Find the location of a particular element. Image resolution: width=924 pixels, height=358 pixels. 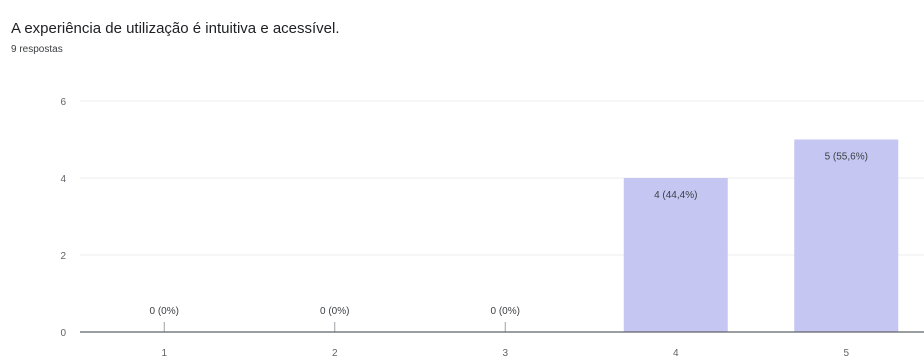

y-tick-label: 4 is located at coordinates (63, 179).